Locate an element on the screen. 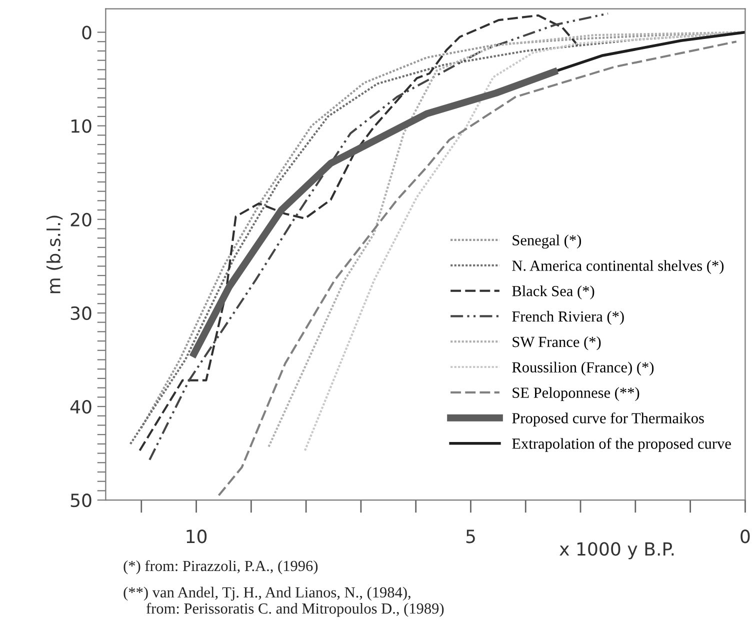 This screenshot has width=755, height=633. y-tick-label: 50 is located at coordinates (81, 501).